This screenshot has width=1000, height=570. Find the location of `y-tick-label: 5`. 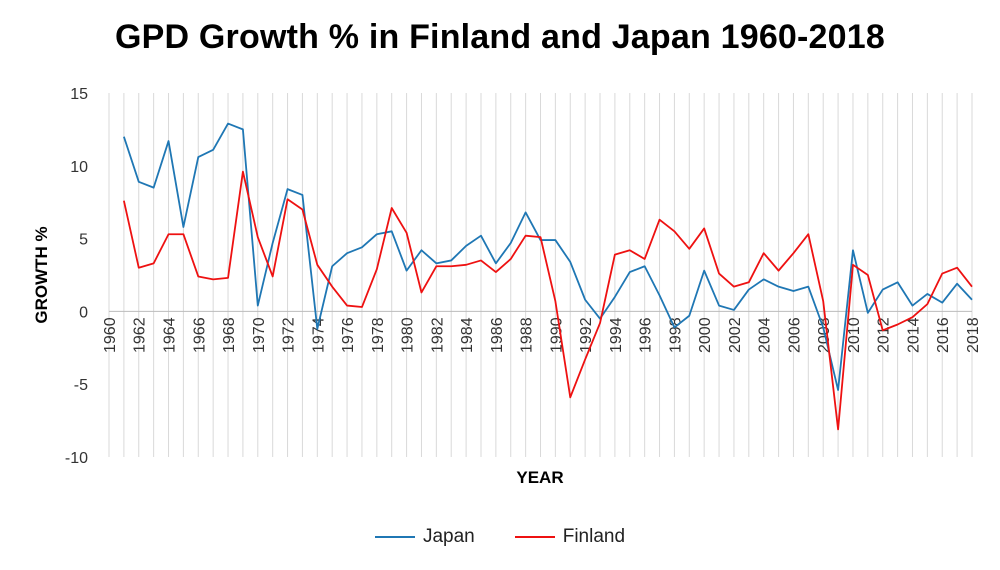

y-tick-label: 5 is located at coordinates (83, 240).